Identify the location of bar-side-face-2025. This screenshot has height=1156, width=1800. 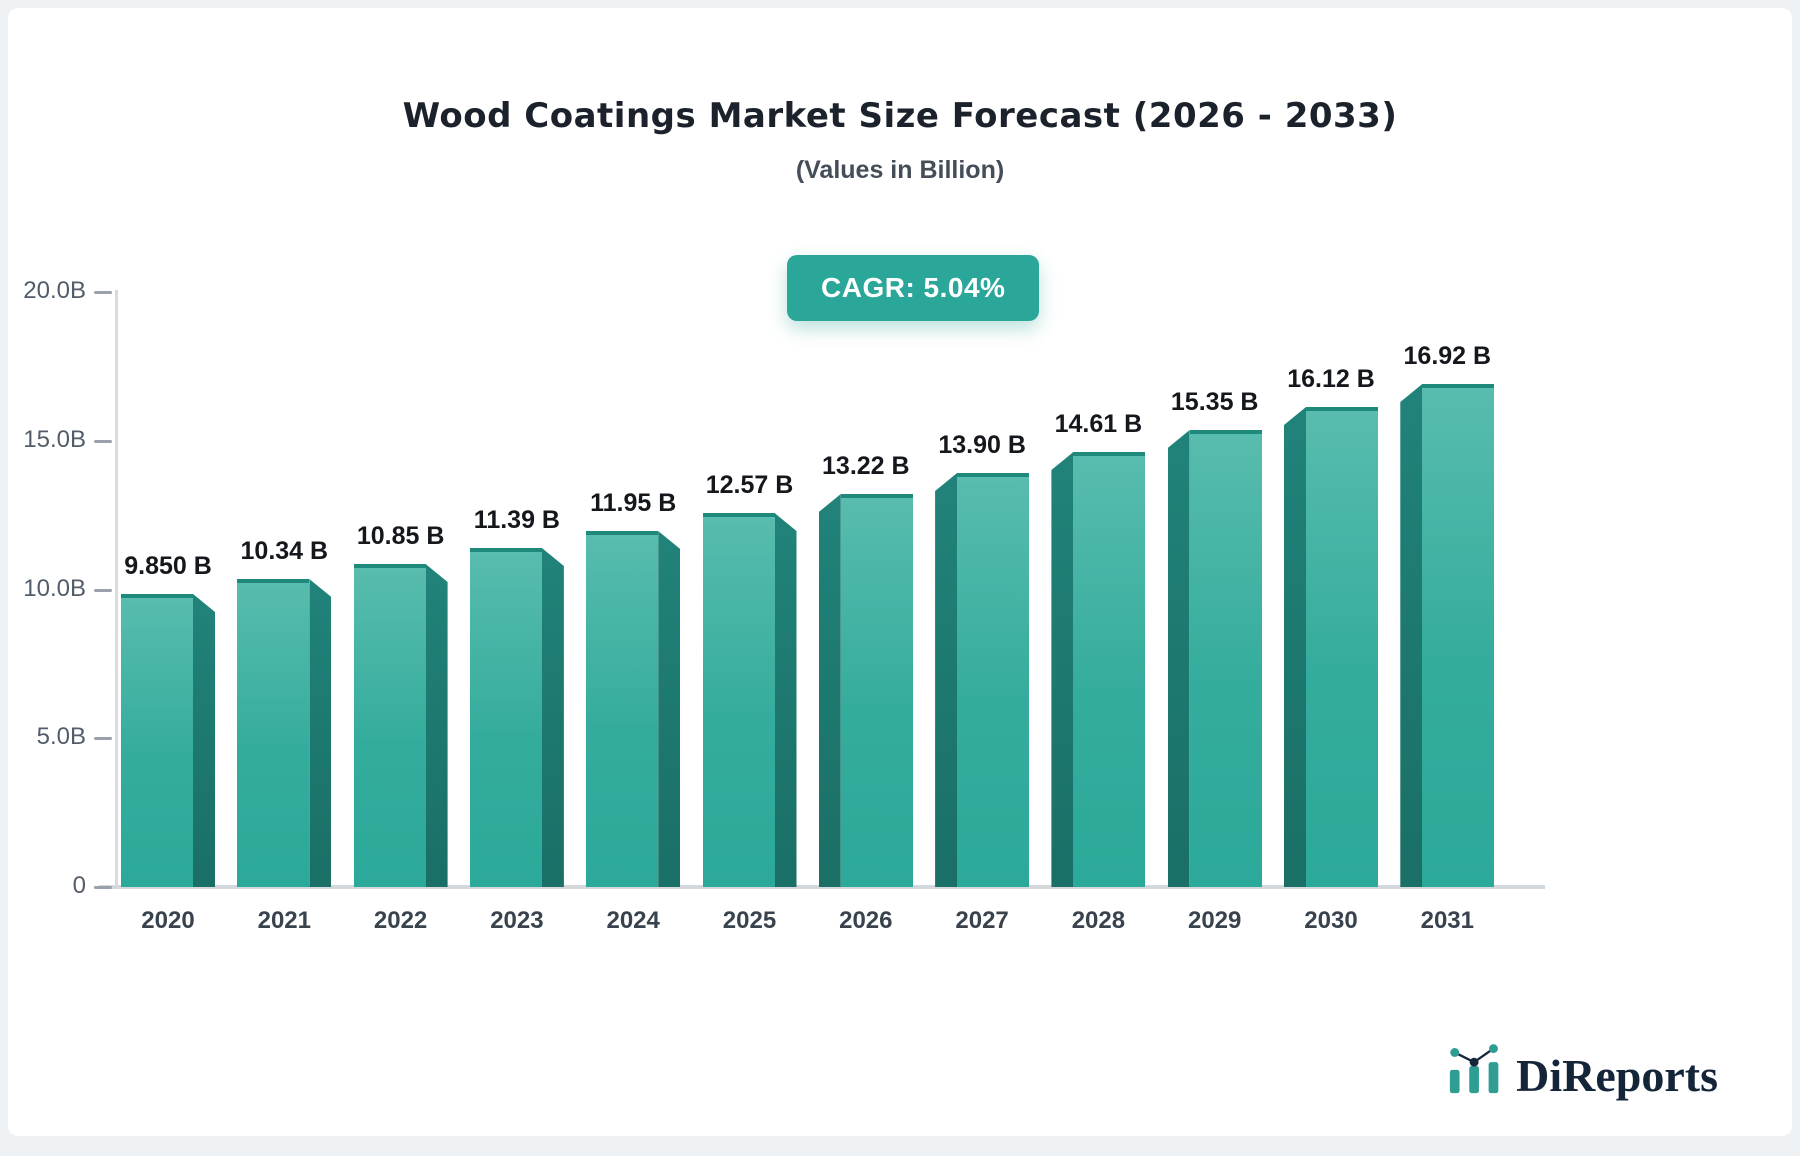
(785, 700).